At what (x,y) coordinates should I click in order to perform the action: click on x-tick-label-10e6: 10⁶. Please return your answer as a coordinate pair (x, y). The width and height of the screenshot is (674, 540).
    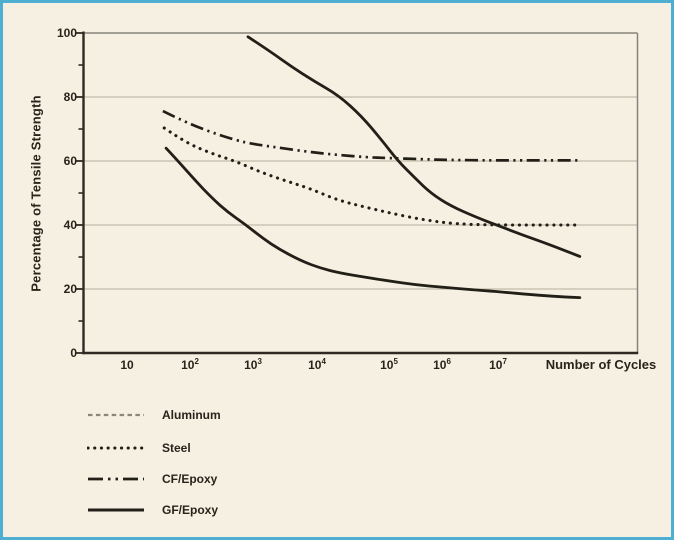
    Looking at the image, I should click on (442, 365).